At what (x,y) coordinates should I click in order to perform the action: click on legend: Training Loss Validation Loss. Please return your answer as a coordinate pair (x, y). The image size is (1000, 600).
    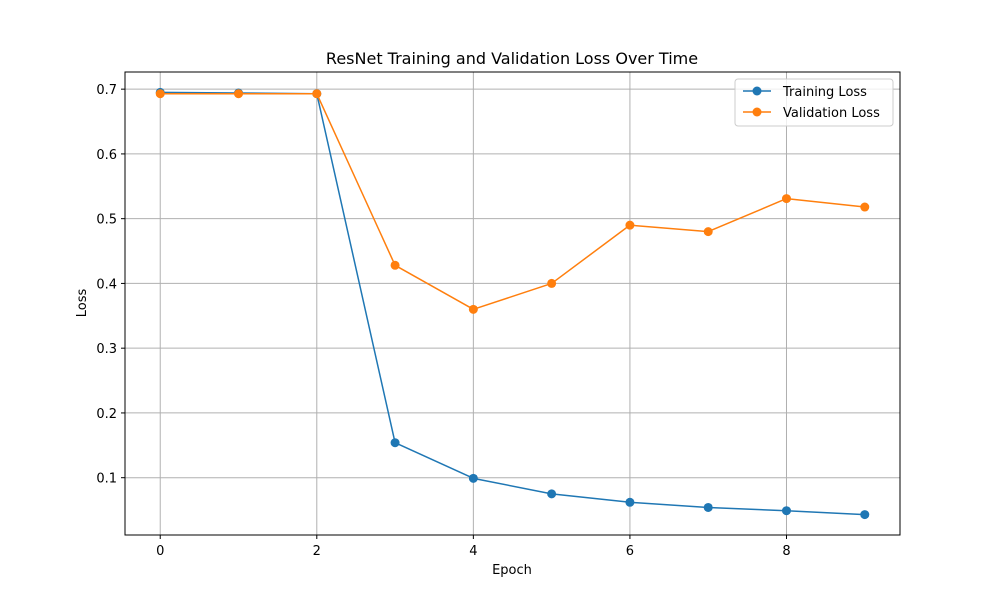
    Looking at the image, I should click on (814, 102).